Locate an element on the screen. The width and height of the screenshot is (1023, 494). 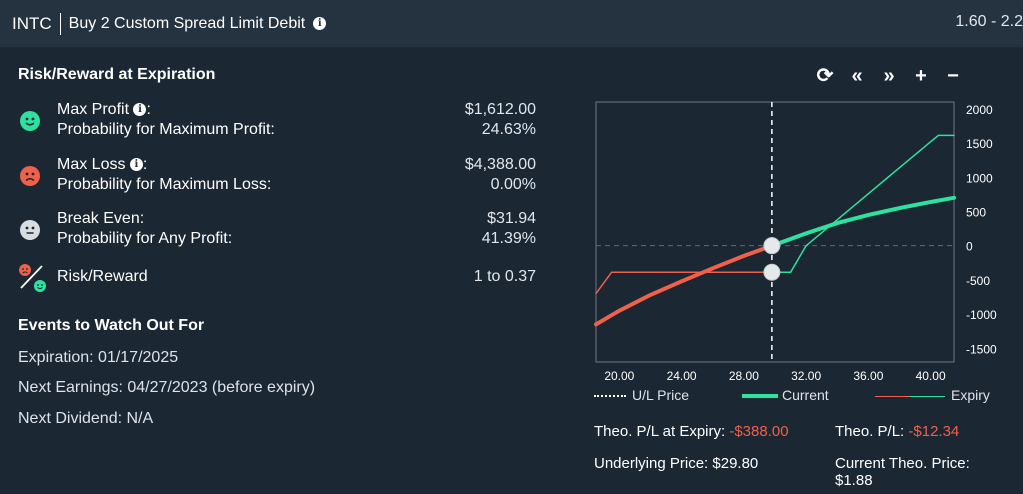
current-line-icon is located at coordinates (760, 396).